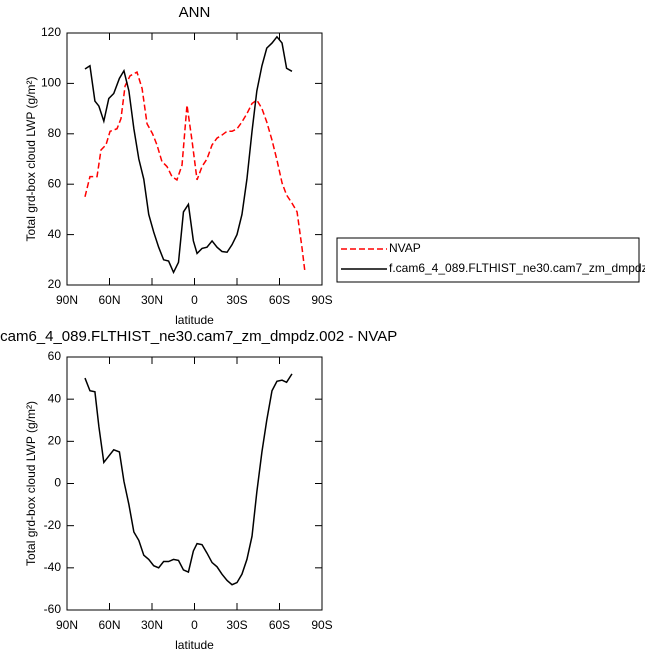  Describe the element at coordinates (405, 248) in the screenshot. I see `legend-label: NVAP` at that location.